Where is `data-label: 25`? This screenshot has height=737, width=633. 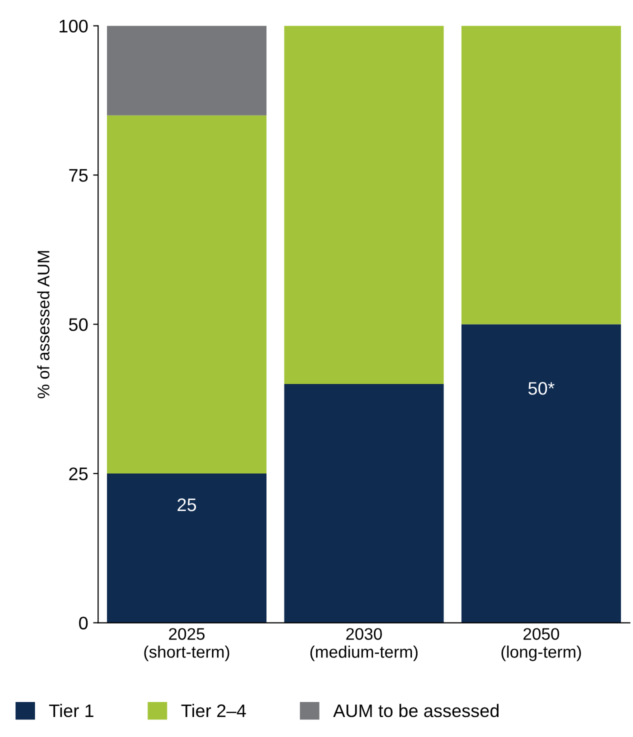 data-label: 25 is located at coordinates (187, 505).